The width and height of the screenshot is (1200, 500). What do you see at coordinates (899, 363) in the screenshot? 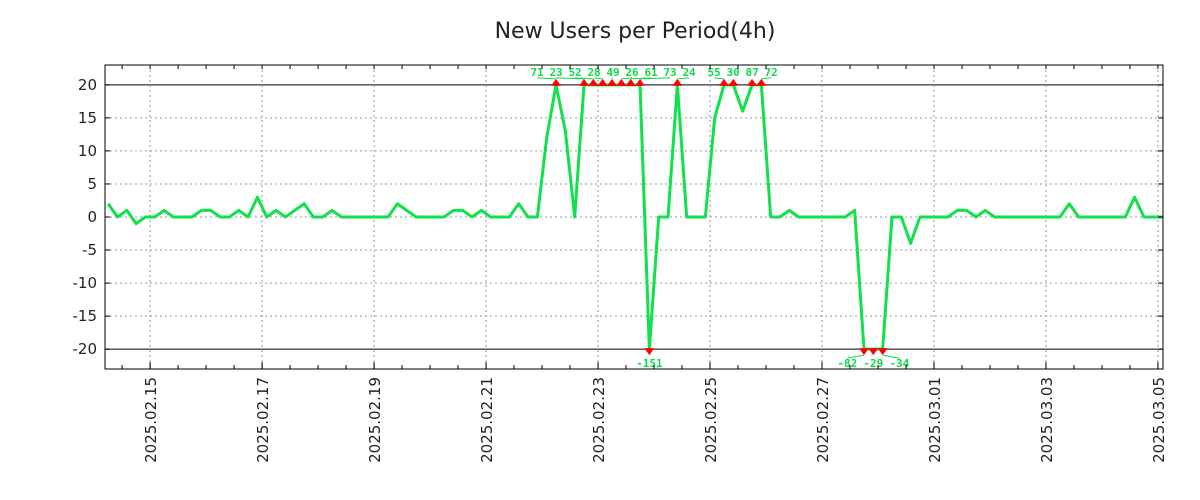
I see `data-label: -34` at bounding box center [899, 363].